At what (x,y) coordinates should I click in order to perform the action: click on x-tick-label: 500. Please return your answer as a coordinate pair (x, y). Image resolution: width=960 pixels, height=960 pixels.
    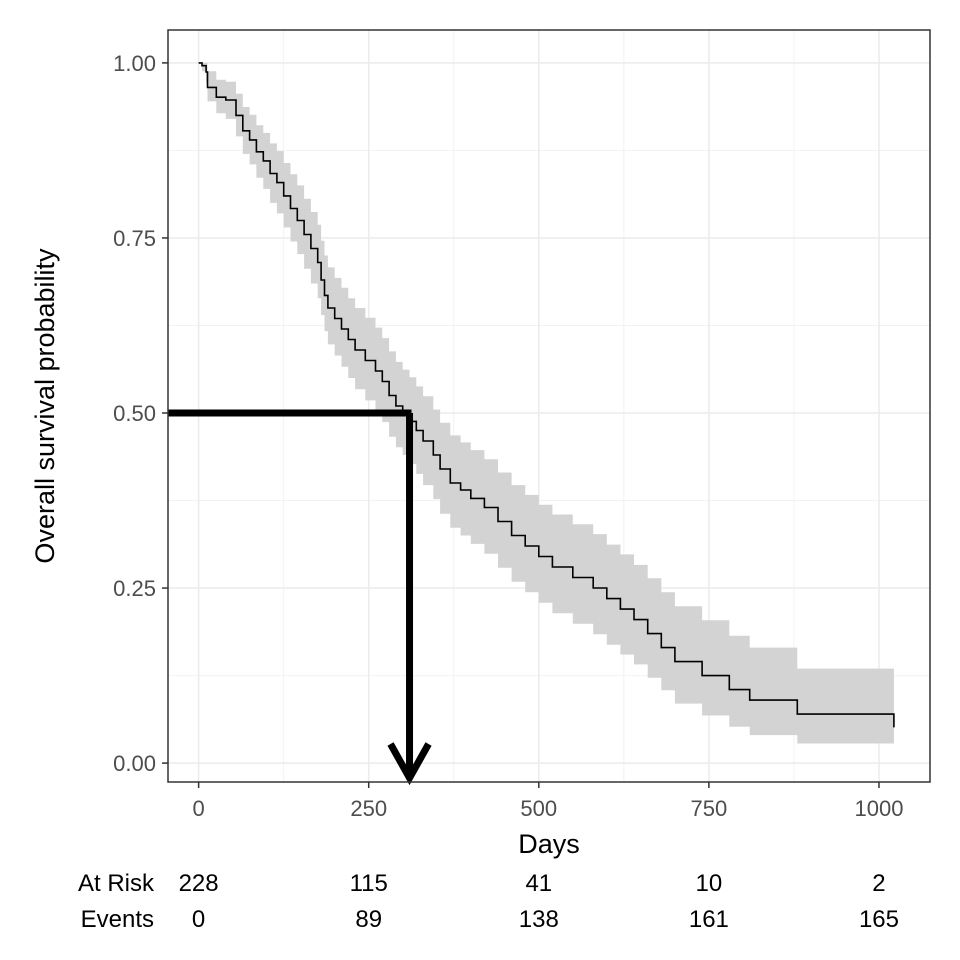
    Looking at the image, I should click on (538, 808).